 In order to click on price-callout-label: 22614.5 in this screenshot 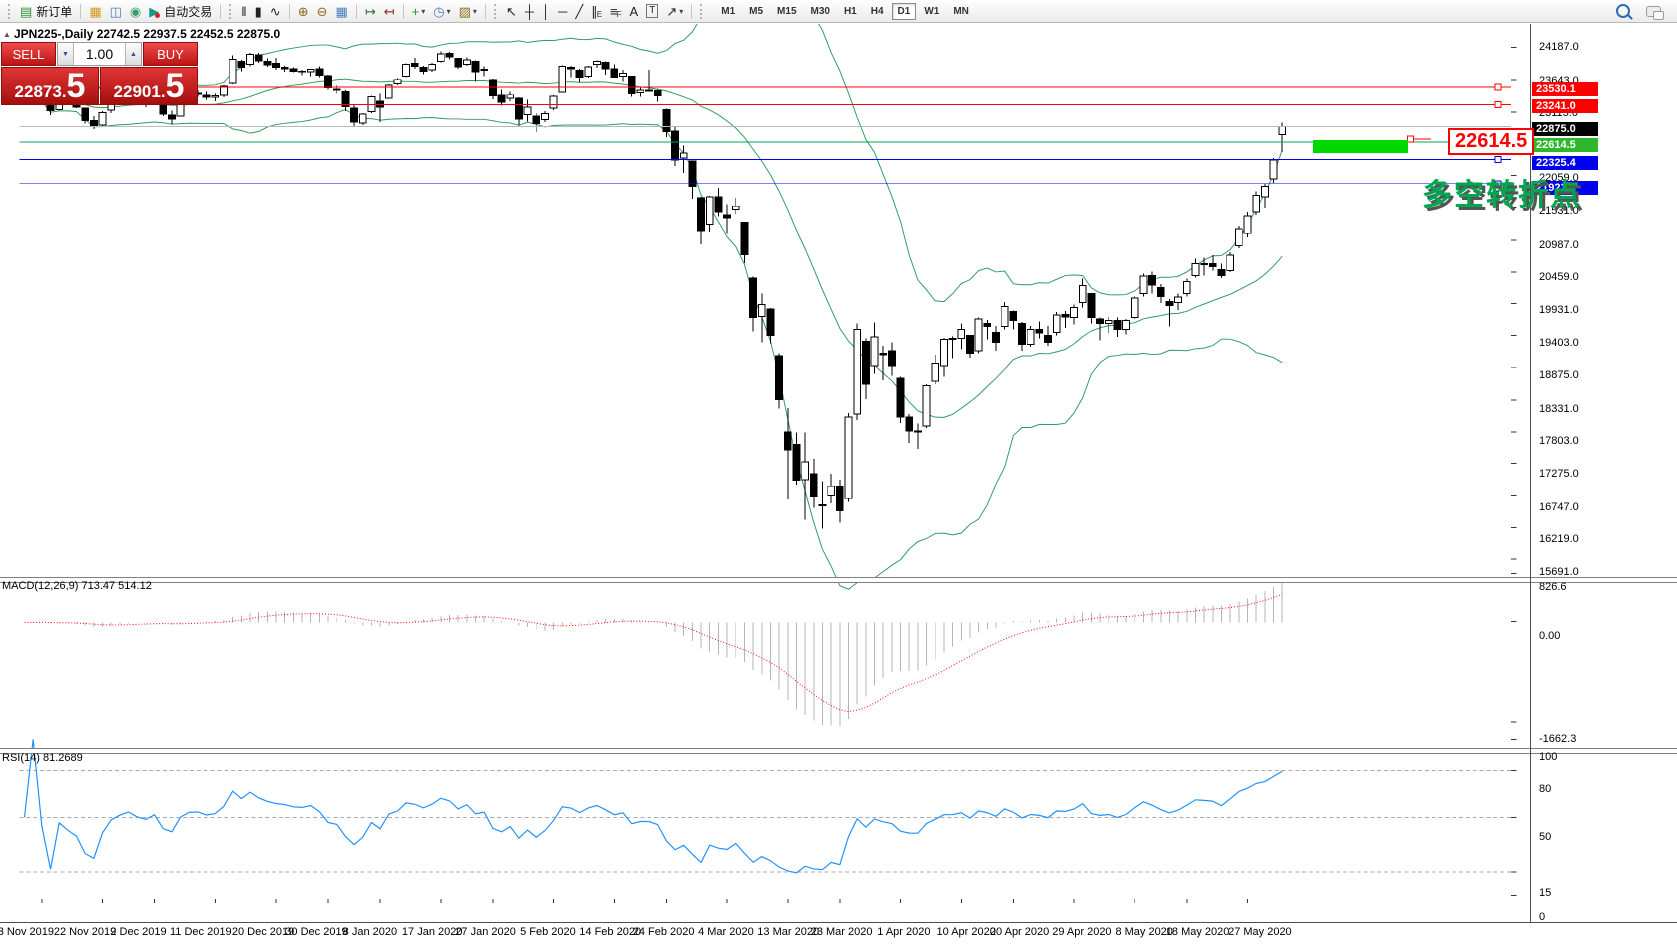, I will do `click(1491, 141)`.